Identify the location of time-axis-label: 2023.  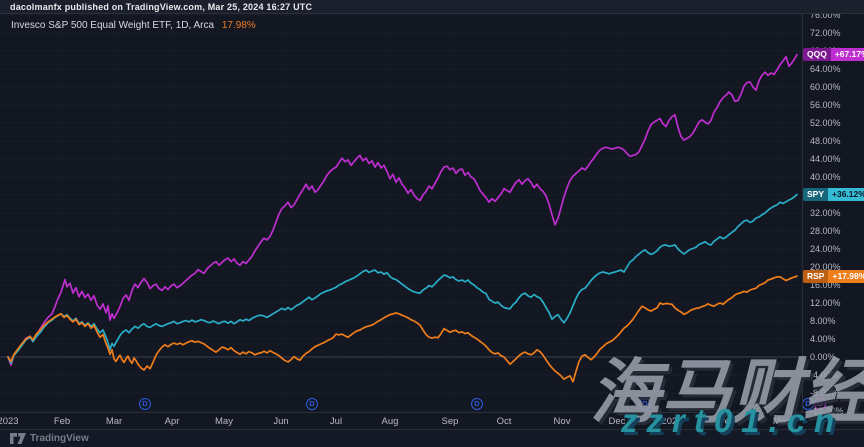
(9, 421).